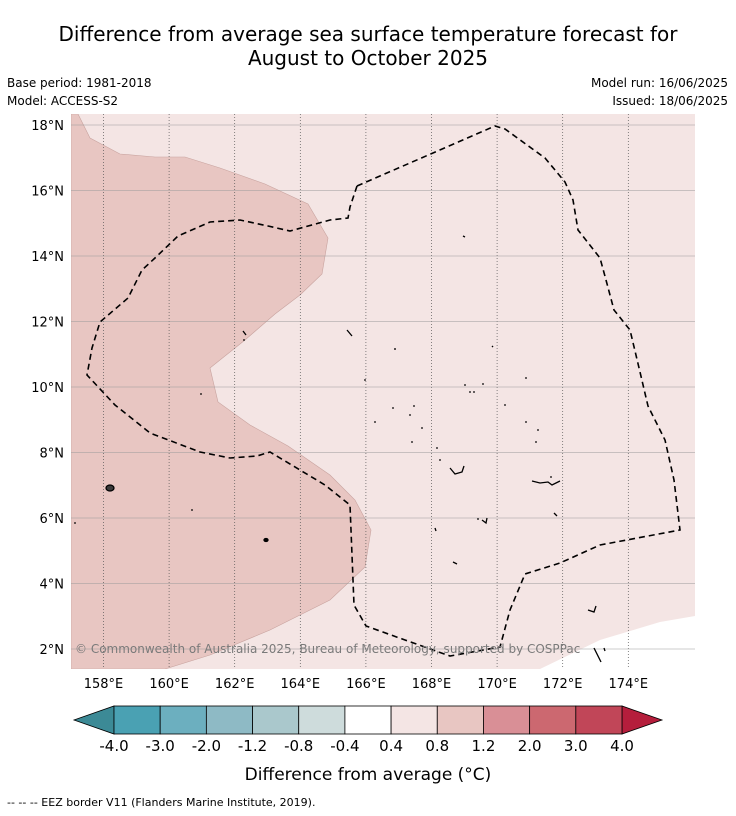  What do you see at coordinates (93, 720) in the screenshot?
I see `colorbar-under-arrow` at bounding box center [93, 720].